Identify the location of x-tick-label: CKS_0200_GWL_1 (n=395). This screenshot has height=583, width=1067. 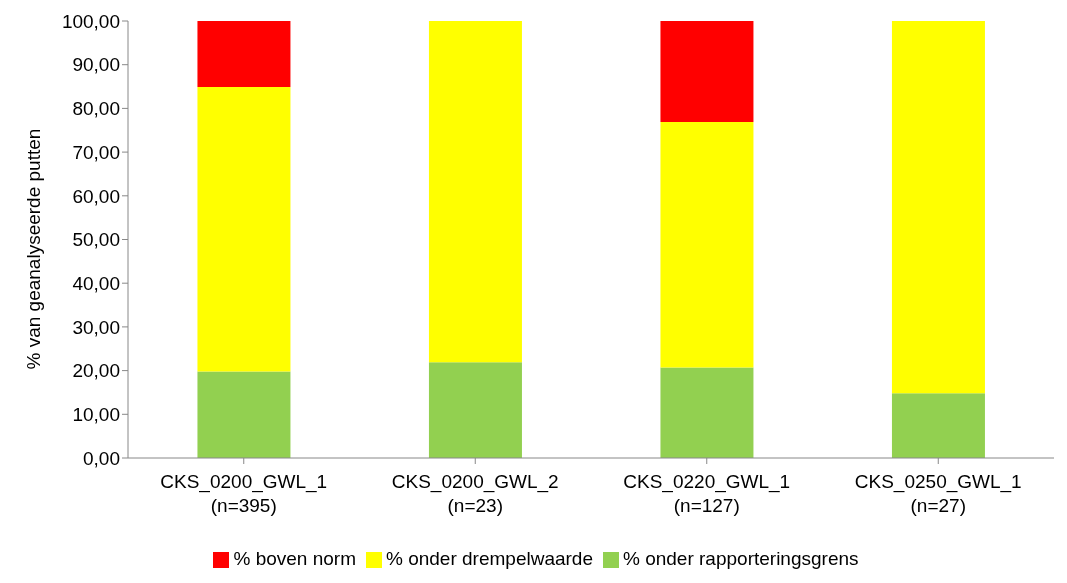
(244, 493).